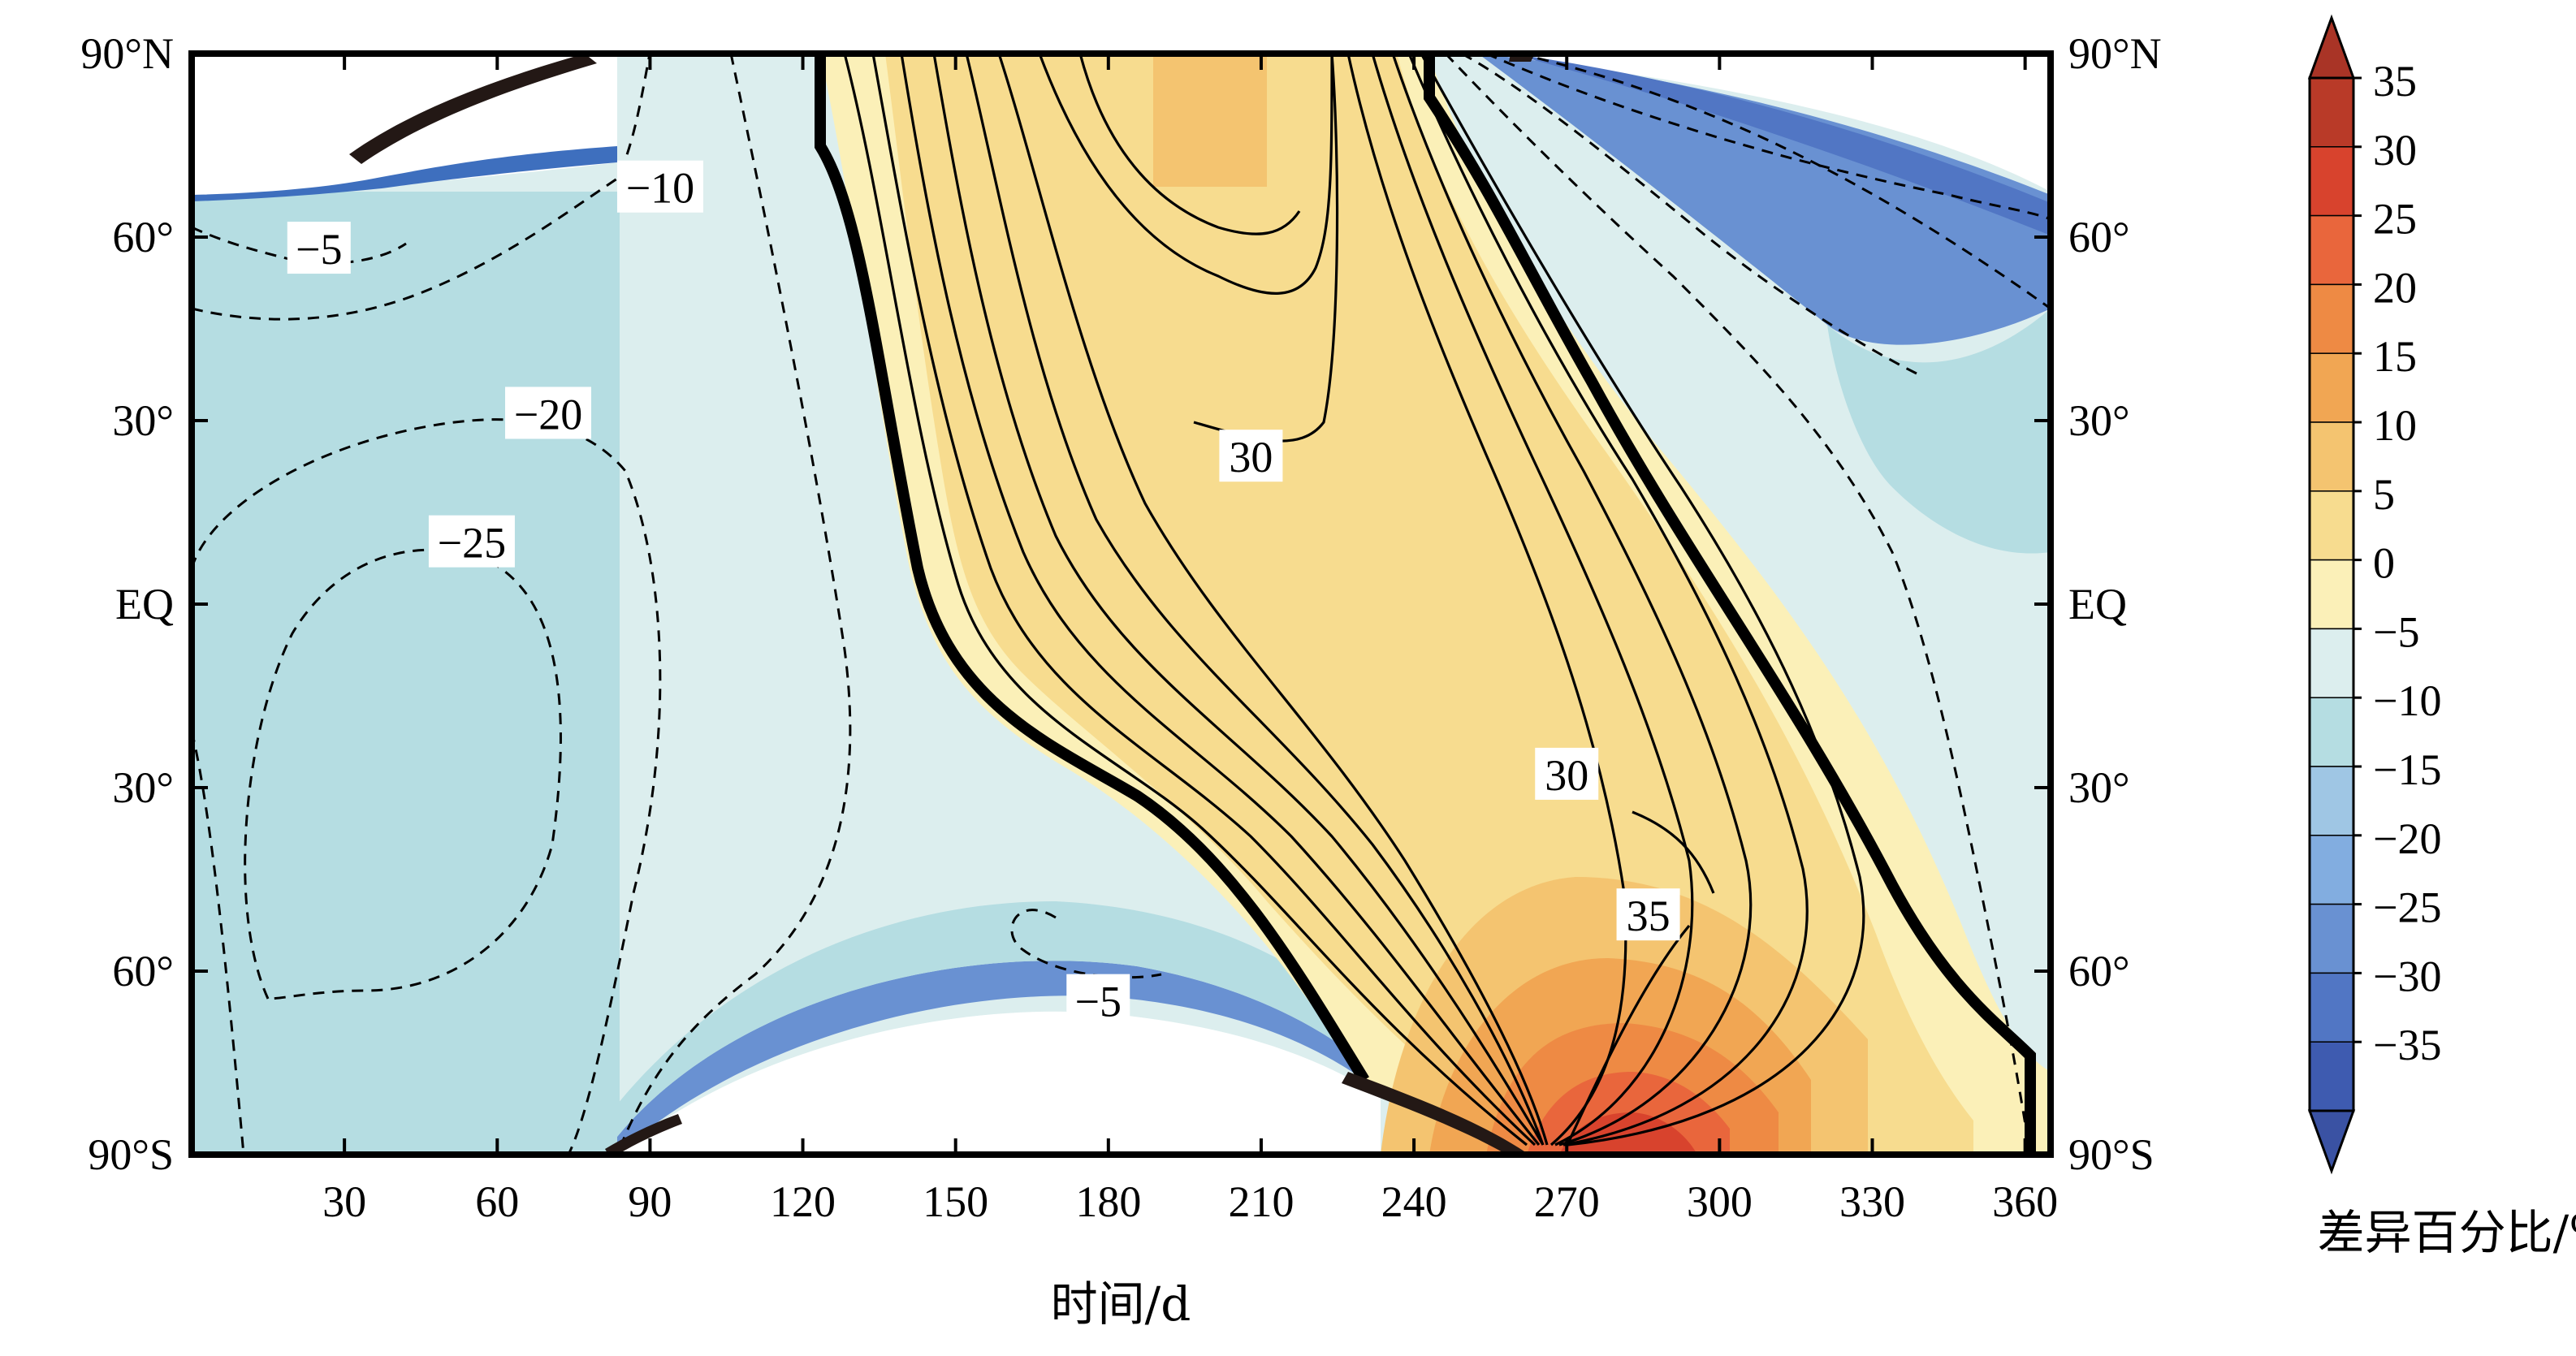  Describe the element at coordinates (2447, 1233) in the screenshot. I see `colorbar-title: 差异百分比/%` at that location.